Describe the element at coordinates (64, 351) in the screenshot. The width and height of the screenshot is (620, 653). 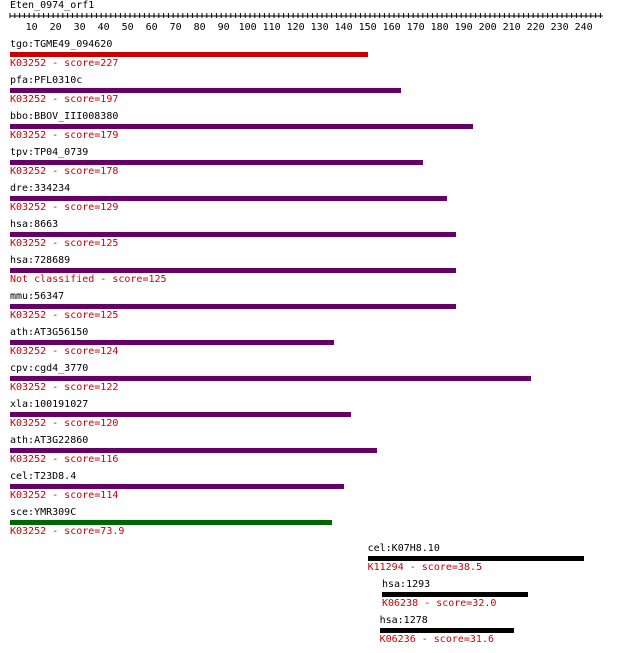
I see `hit-score-label: K03252 - score=124` at that location.